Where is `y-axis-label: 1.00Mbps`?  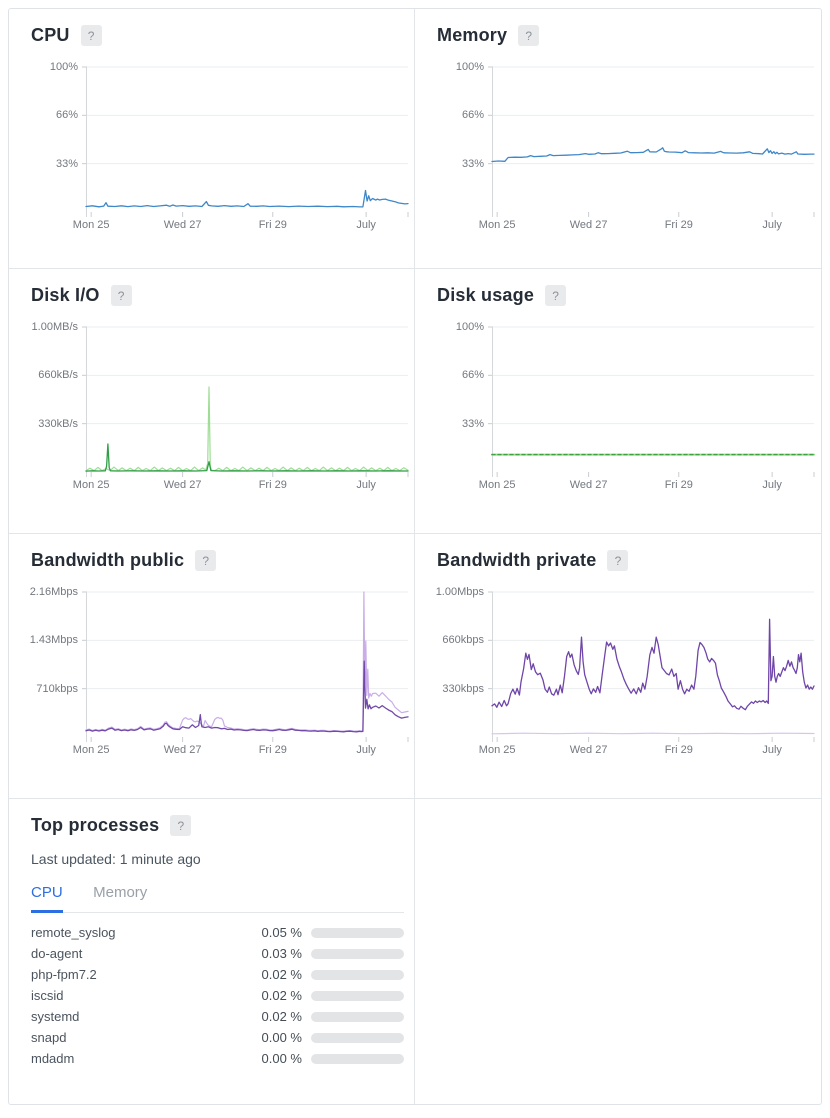 y-axis-label: 1.00Mbps is located at coordinates (459, 592).